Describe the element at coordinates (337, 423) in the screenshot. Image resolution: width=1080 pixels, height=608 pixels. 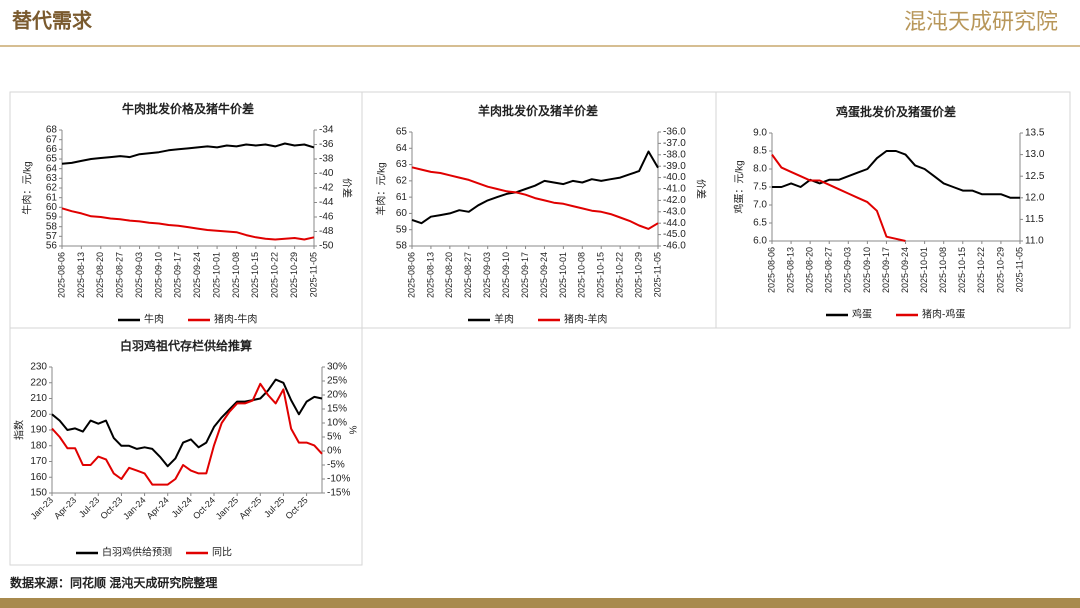
I see `y2-tick-label: 10%` at that location.